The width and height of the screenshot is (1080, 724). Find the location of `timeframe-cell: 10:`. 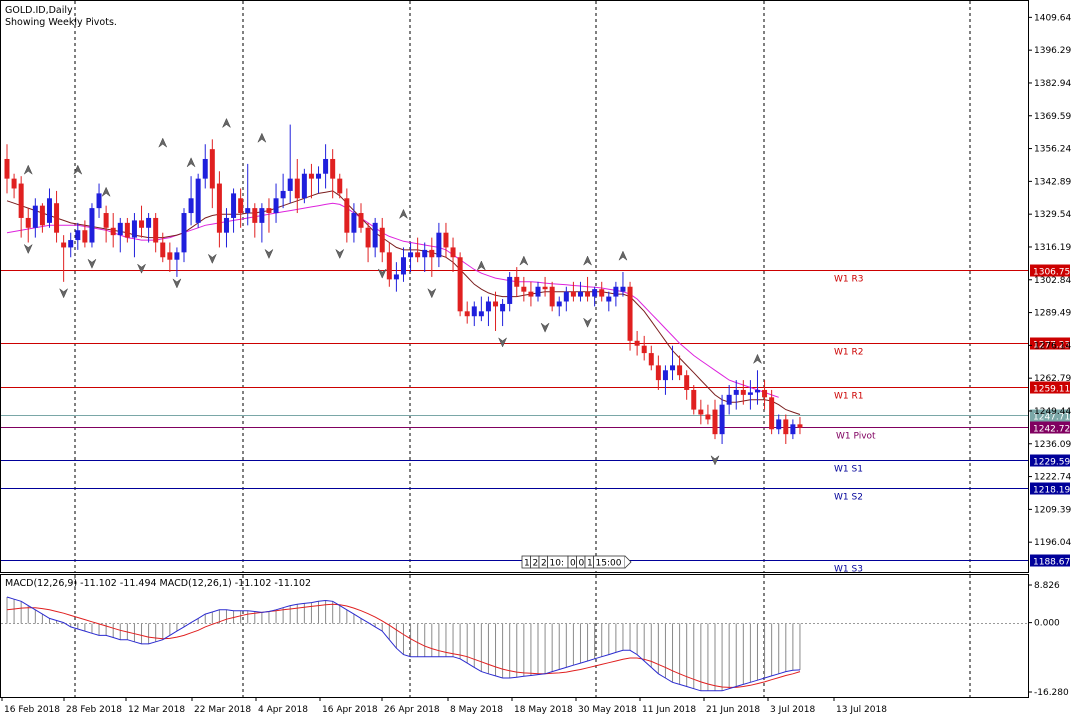

timeframe-cell: 10: is located at coordinates (558, 562).